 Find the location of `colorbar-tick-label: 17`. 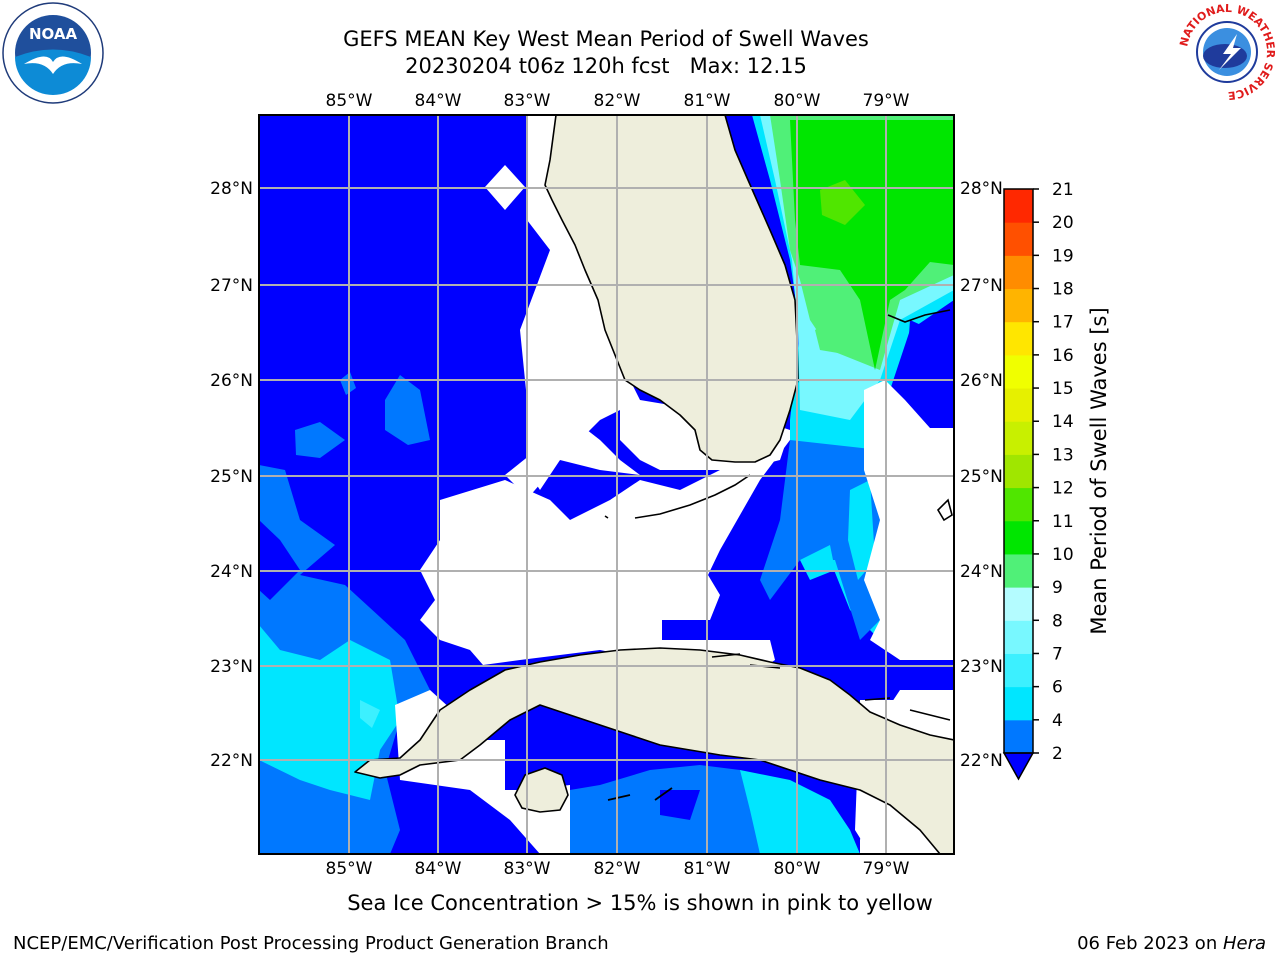

colorbar-tick-label: 17 is located at coordinates (1063, 323).